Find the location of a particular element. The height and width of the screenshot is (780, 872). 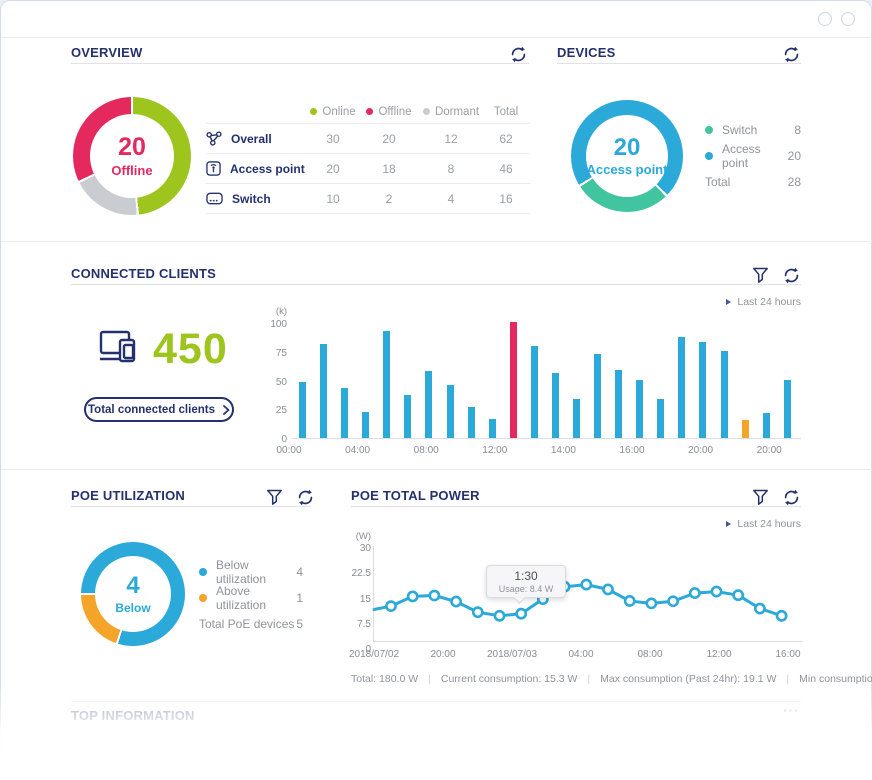

poe-donut-center: 4 Below is located at coordinates (133, 594).